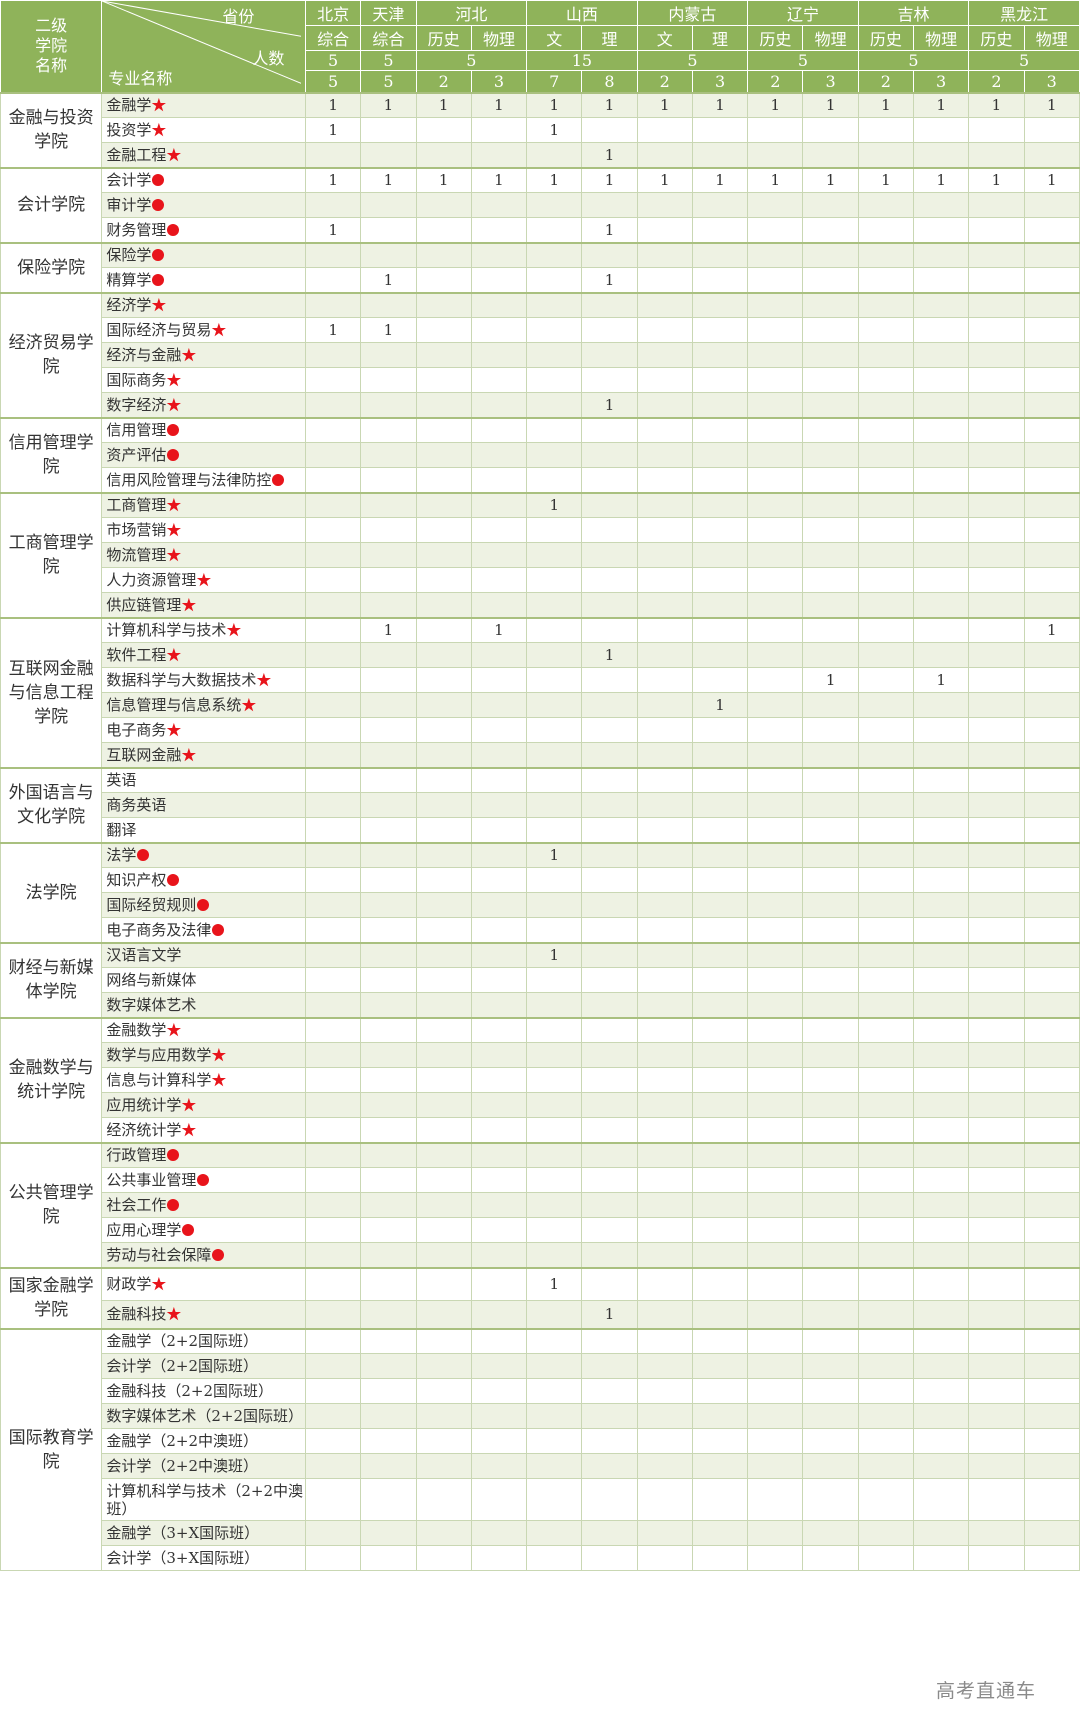  Describe the element at coordinates (664, 81) in the screenshot. I see `province-sub-count: 2` at that location.